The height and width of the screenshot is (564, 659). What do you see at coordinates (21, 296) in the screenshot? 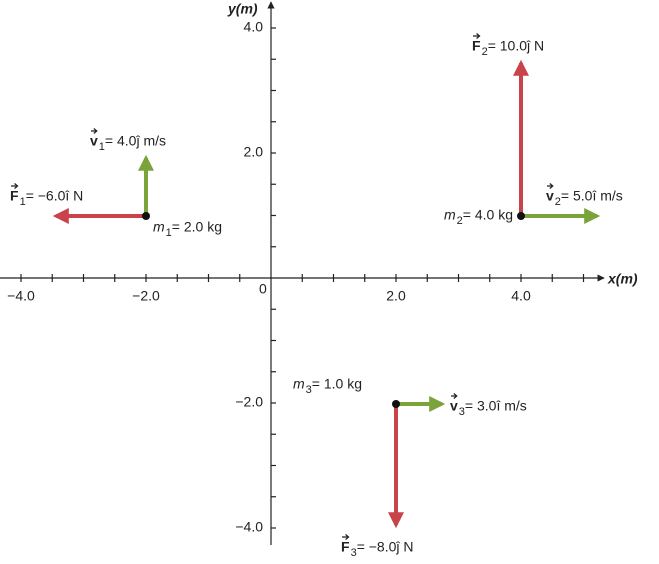
I see `x-tick-label: −4.0` at bounding box center [21, 296].